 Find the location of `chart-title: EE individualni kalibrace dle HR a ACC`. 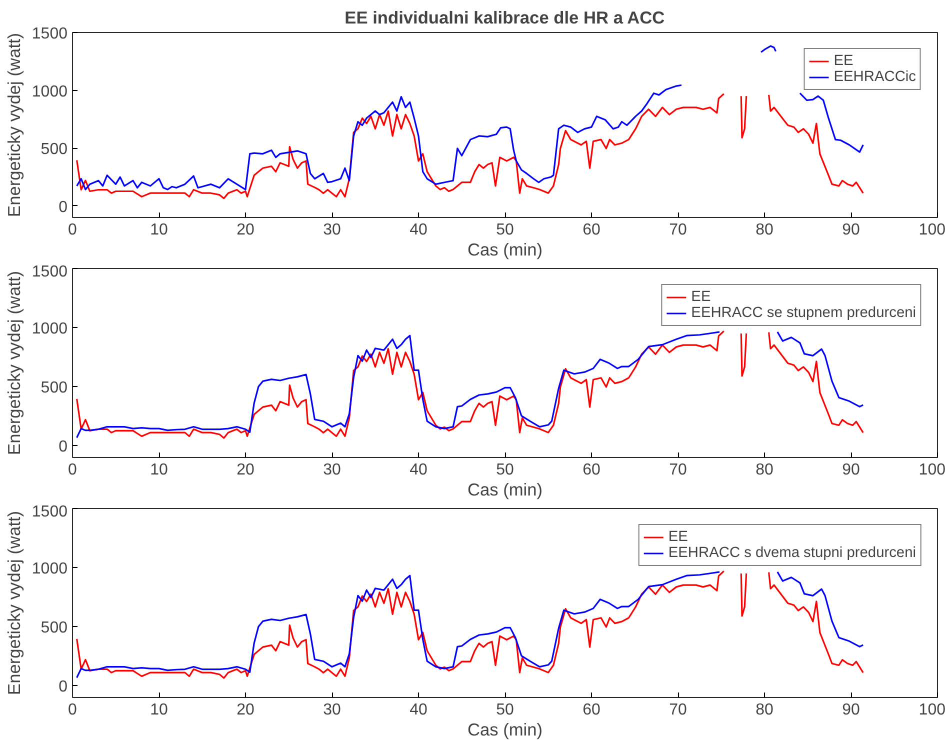

chart-title: EE individualni kalibrace dle HR a ACC is located at coordinates (505, 18).